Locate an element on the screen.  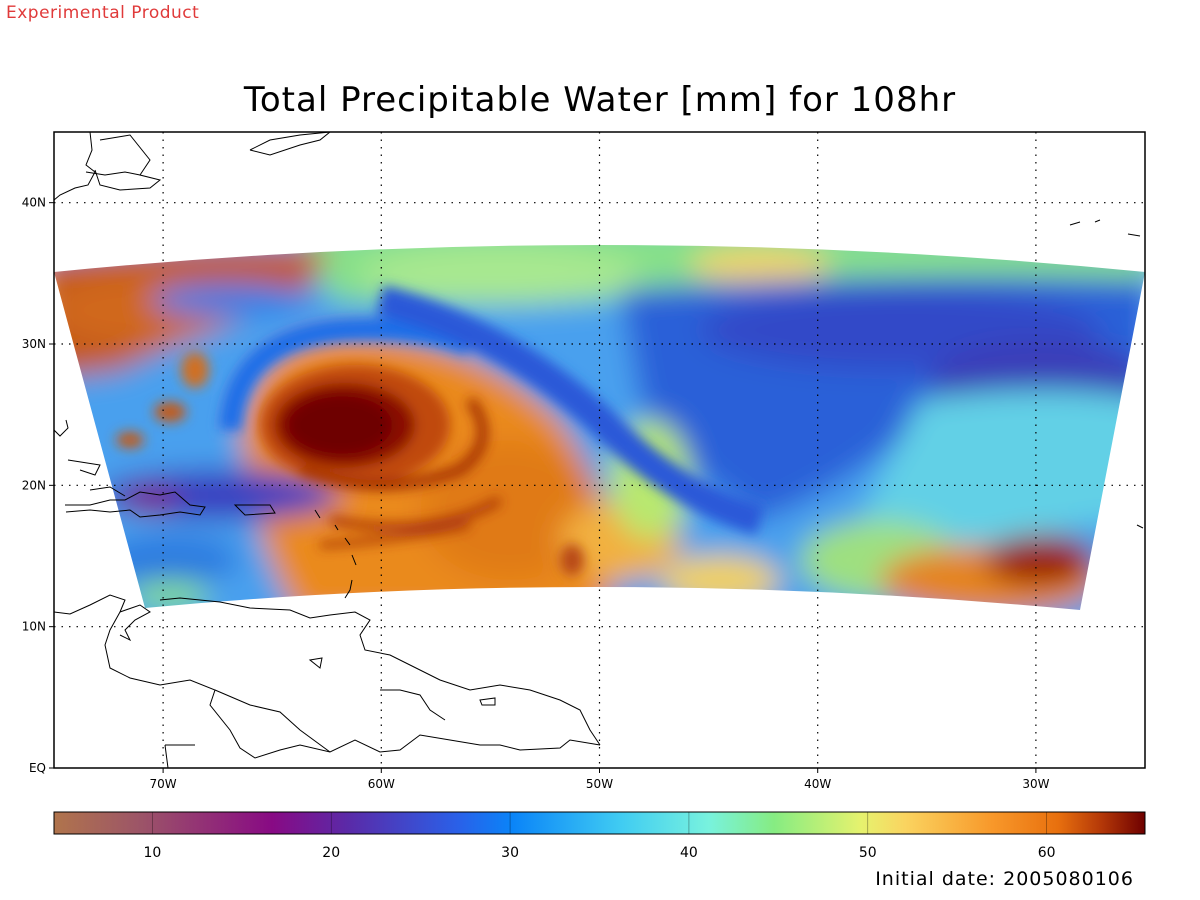
colorbar is located at coordinates (599, 823).